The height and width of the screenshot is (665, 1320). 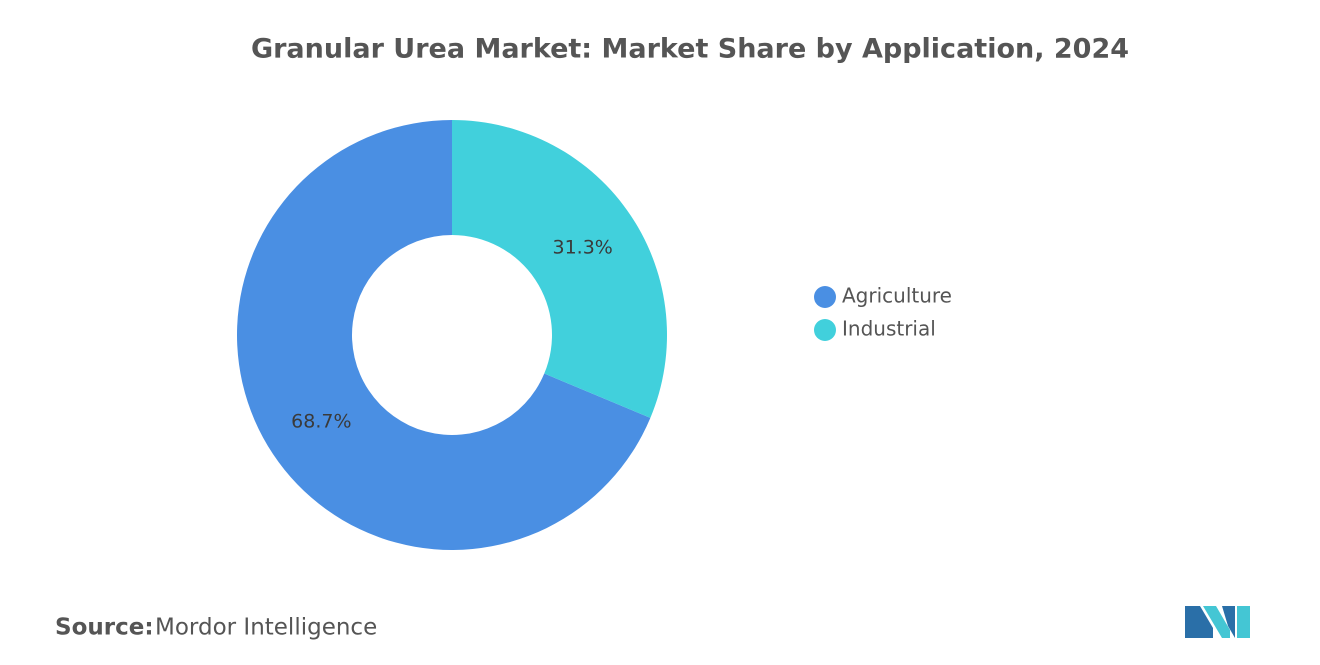 I want to click on source-text: Mordor Intelligence, so click(x=266, y=628).